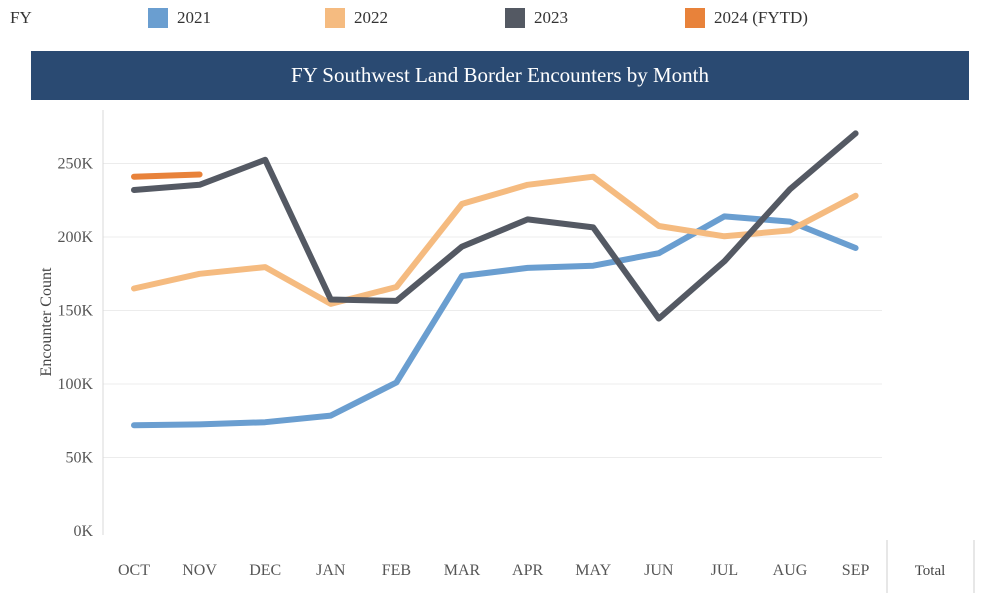 The height and width of the screenshot is (593, 988). I want to click on legend-label-2024: 2024 (FYTD), so click(761, 17).